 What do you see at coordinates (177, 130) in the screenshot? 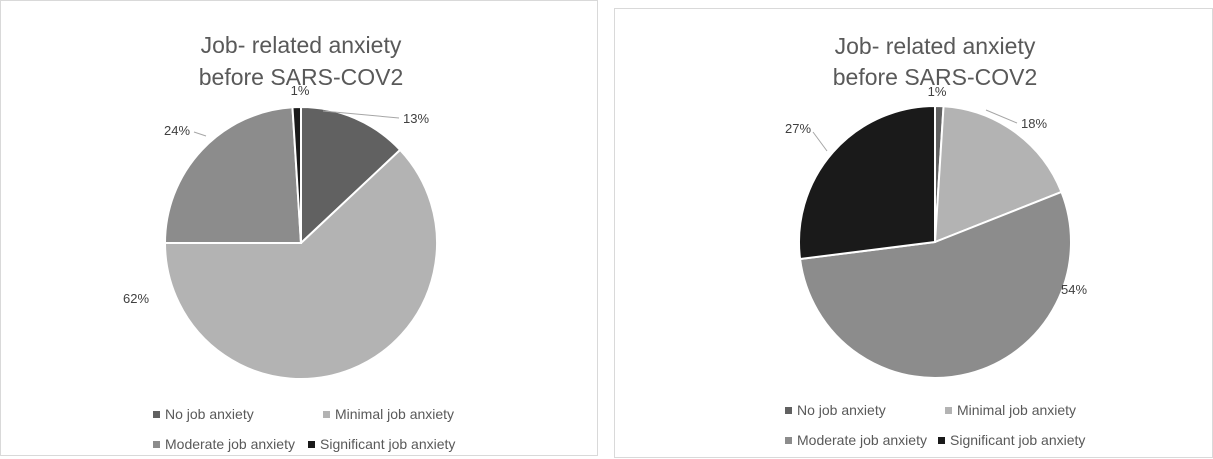
I see `data-label-moderate-job-anxiety: 24%` at bounding box center [177, 130].